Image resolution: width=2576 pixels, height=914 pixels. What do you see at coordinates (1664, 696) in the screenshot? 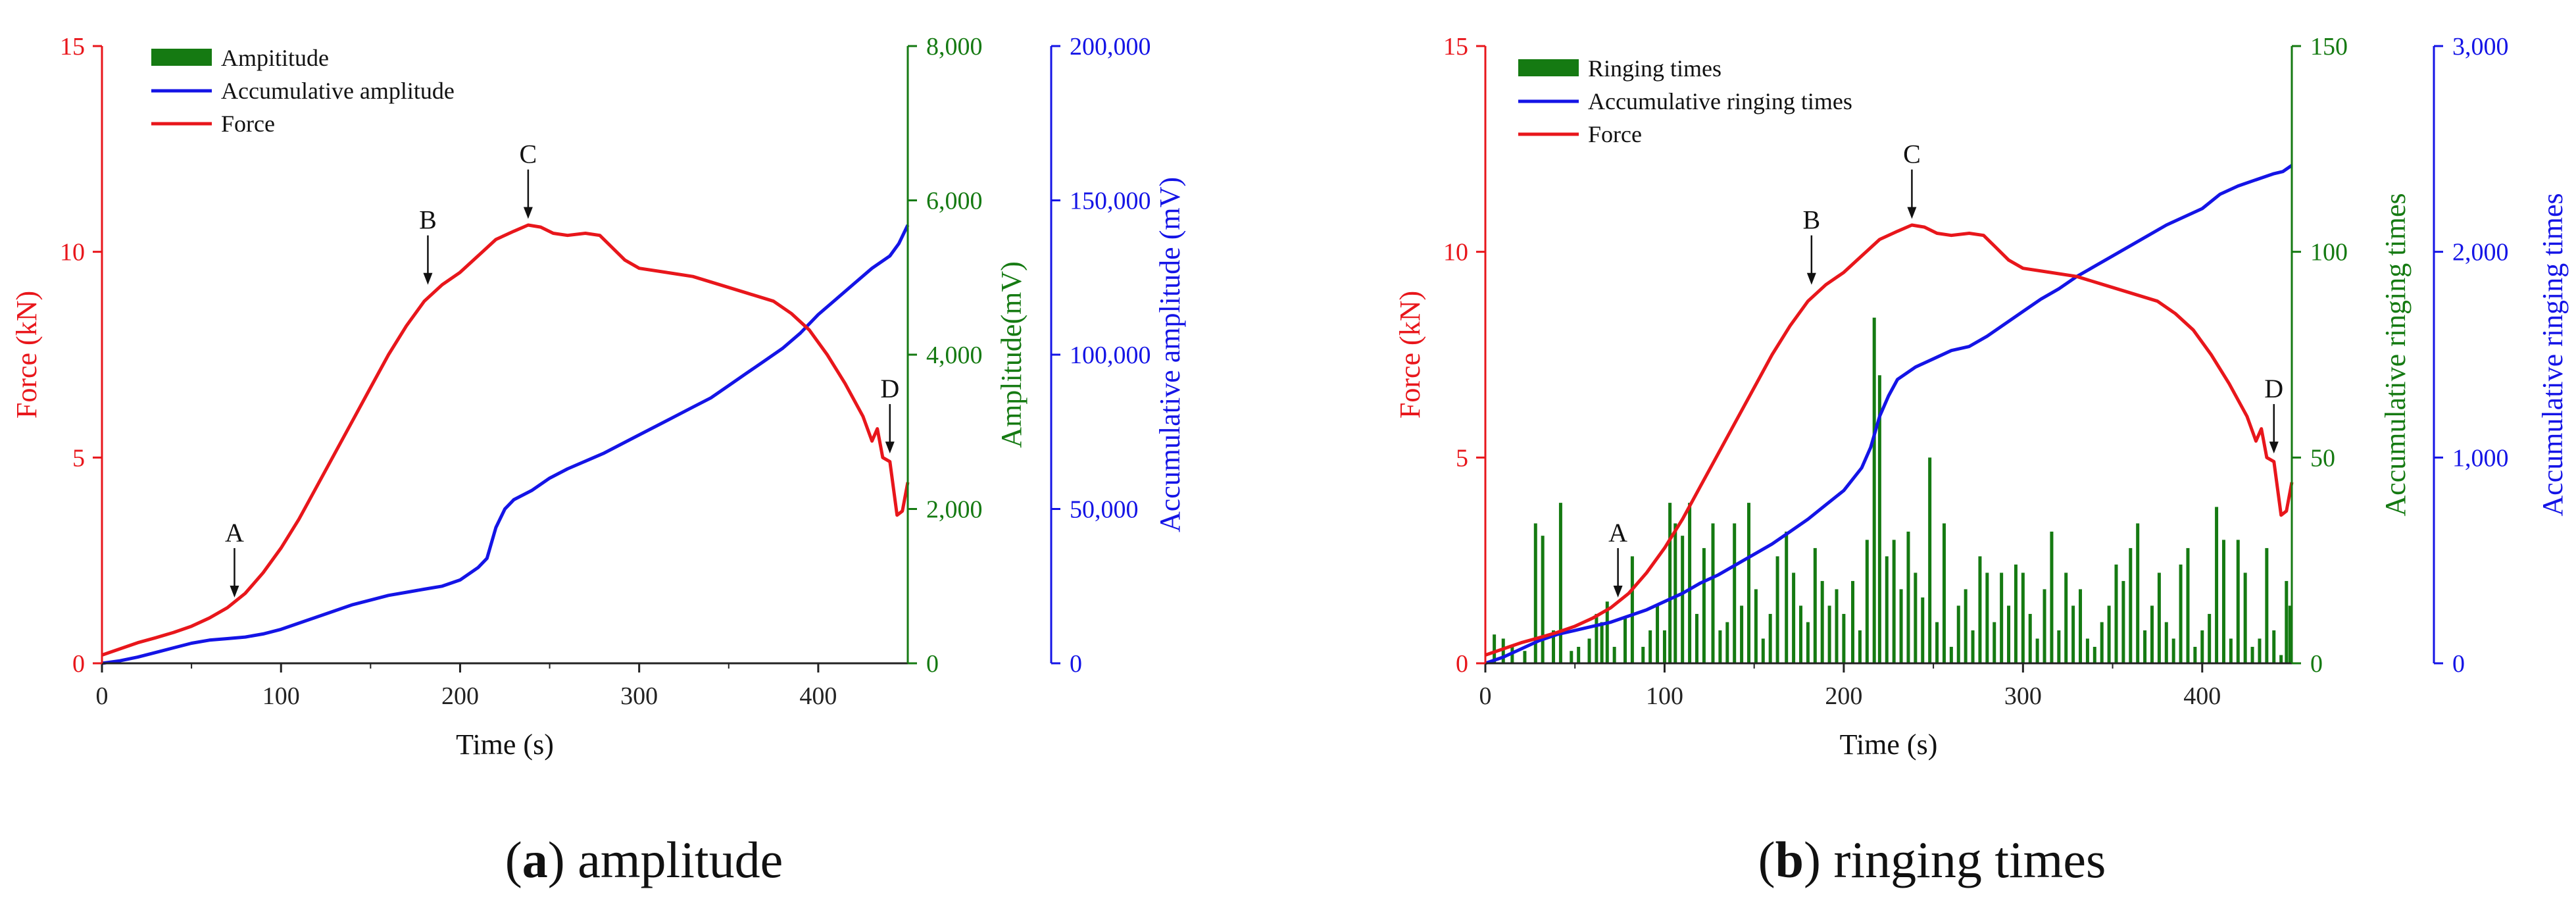
I see `x-tick-label: 100` at bounding box center [1664, 696].